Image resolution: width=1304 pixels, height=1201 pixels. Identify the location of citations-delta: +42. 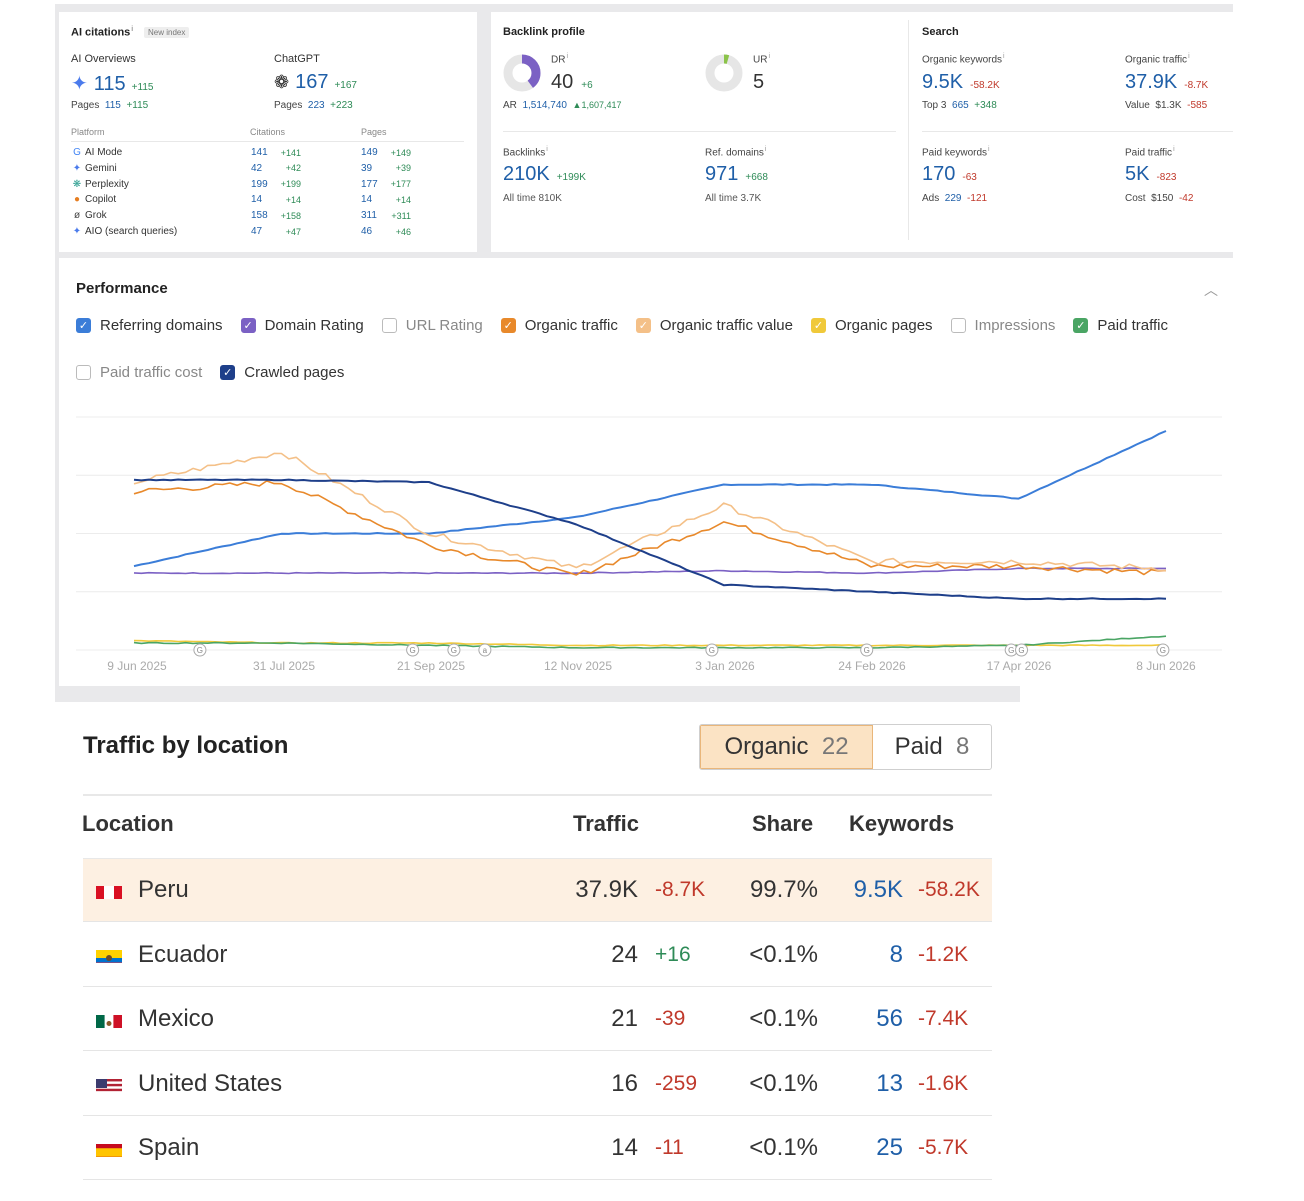
(293, 168).